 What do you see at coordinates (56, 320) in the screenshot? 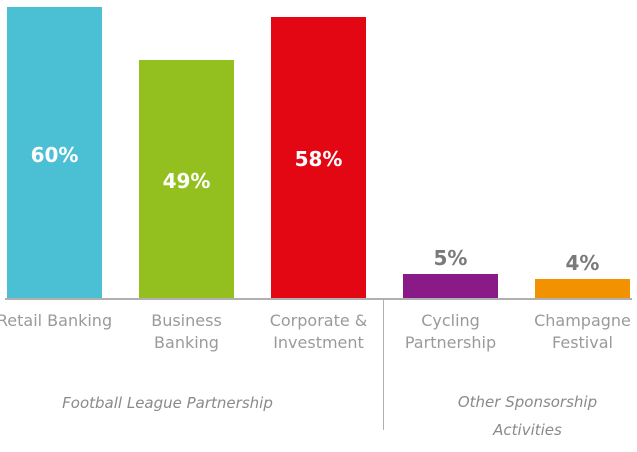
I see `x-tick-label: Retail Banking` at bounding box center [56, 320].